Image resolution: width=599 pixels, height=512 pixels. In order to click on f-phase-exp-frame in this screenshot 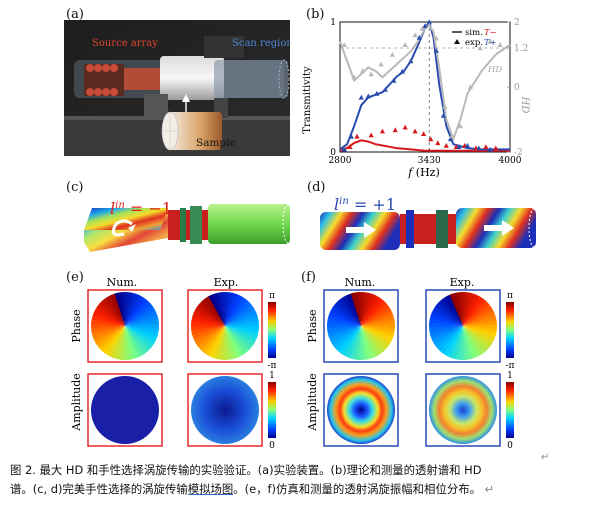, I will do `click(463, 326)`.